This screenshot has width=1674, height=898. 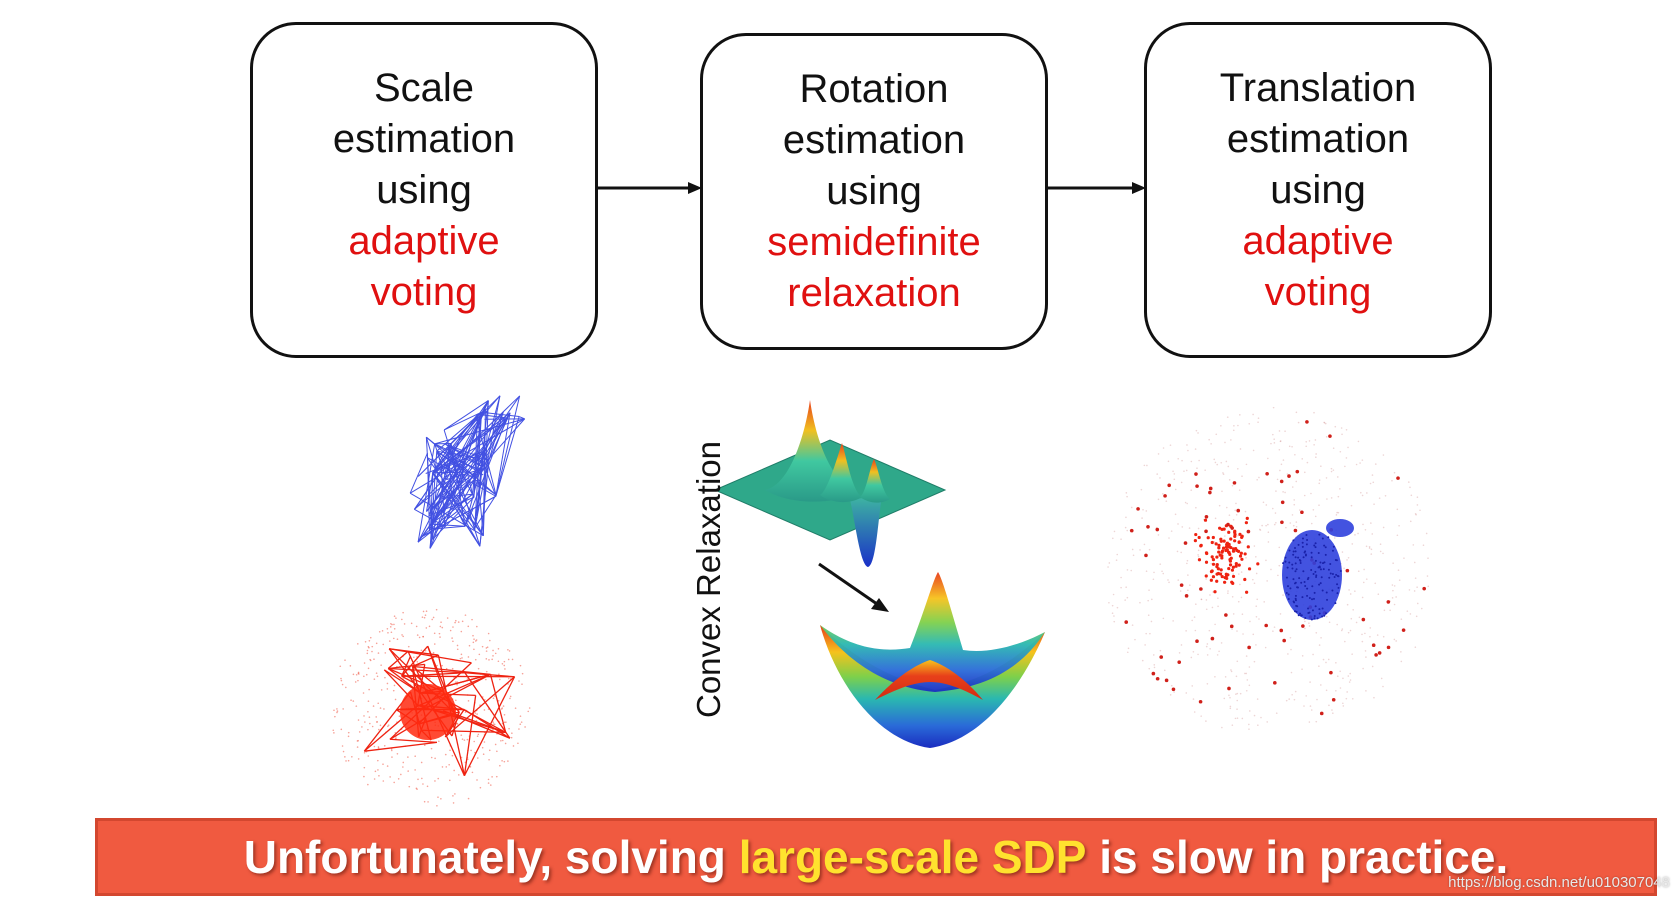 I want to click on rotation-line-2: estimation, so click(x=874, y=140).